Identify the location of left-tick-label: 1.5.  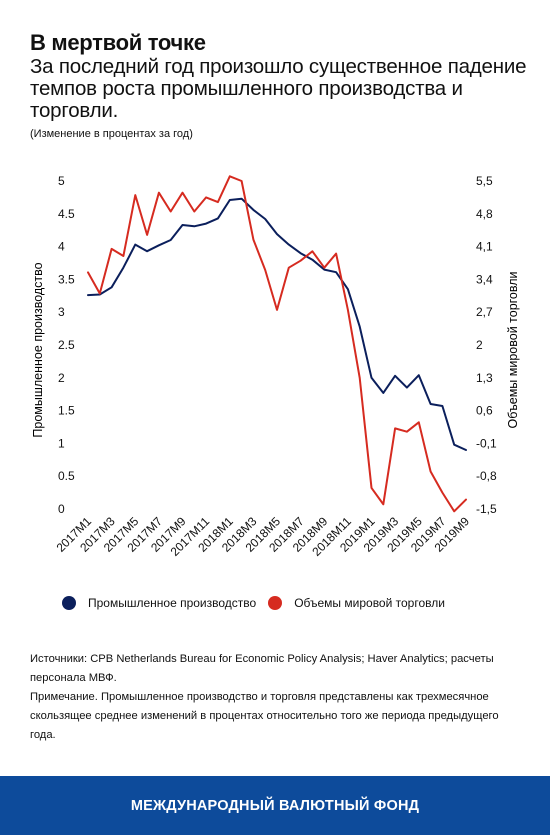
(66, 411).